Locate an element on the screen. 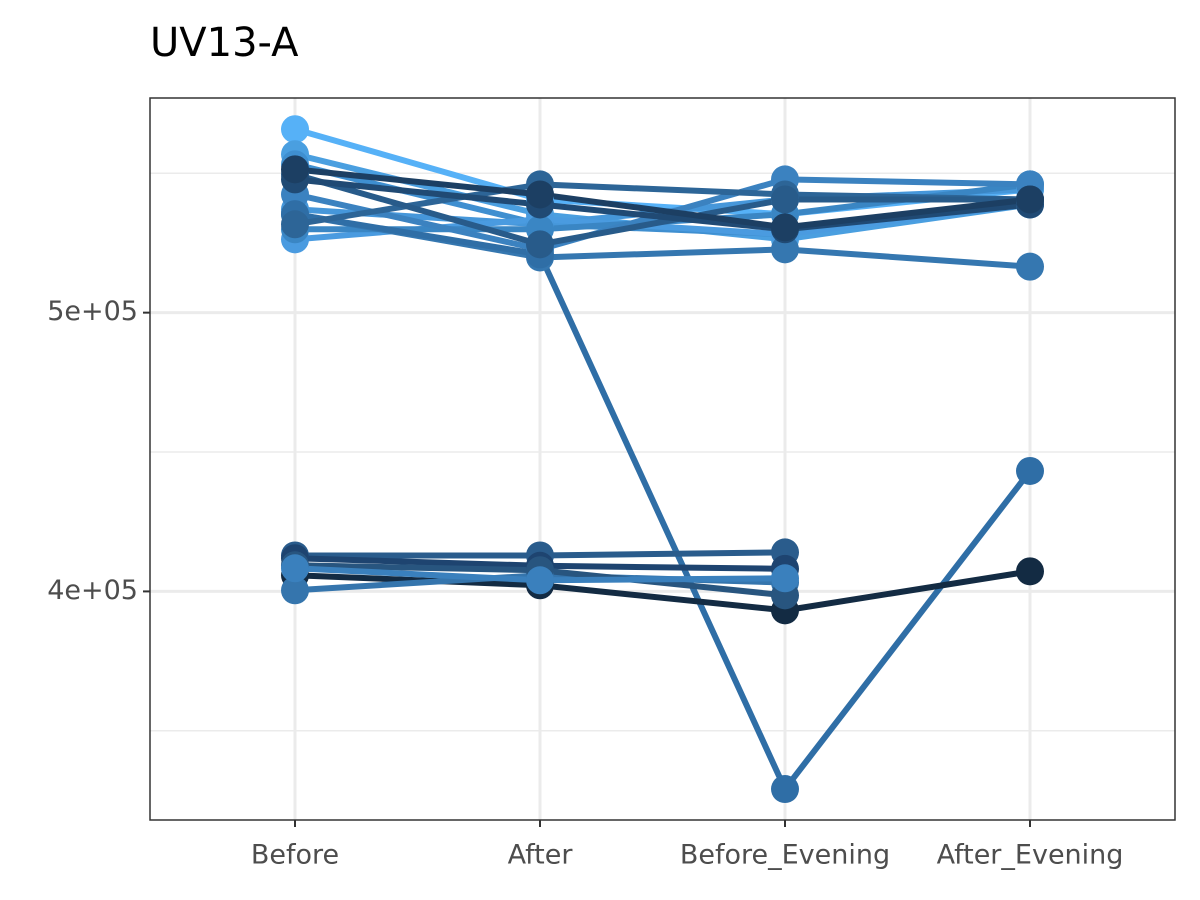 The width and height of the screenshot is (1200, 900). chart-title: UV13-A is located at coordinates (224, 43).